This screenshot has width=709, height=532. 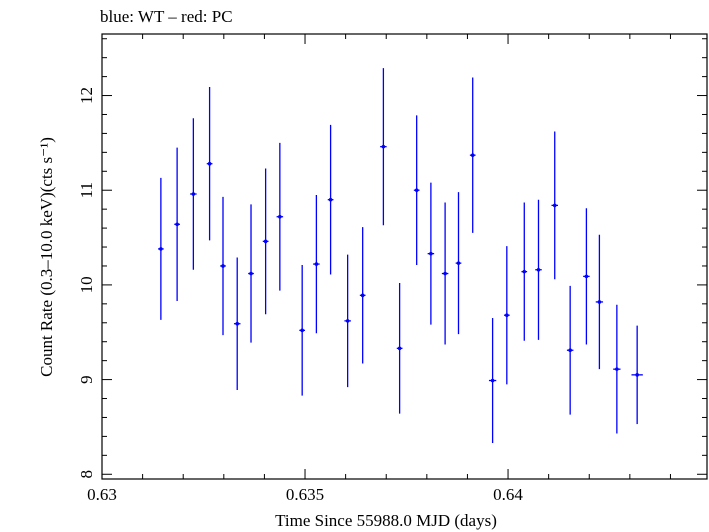 What do you see at coordinates (166, 16) in the screenshot?
I see `chart-title: blue: WT – red: PC` at bounding box center [166, 16].